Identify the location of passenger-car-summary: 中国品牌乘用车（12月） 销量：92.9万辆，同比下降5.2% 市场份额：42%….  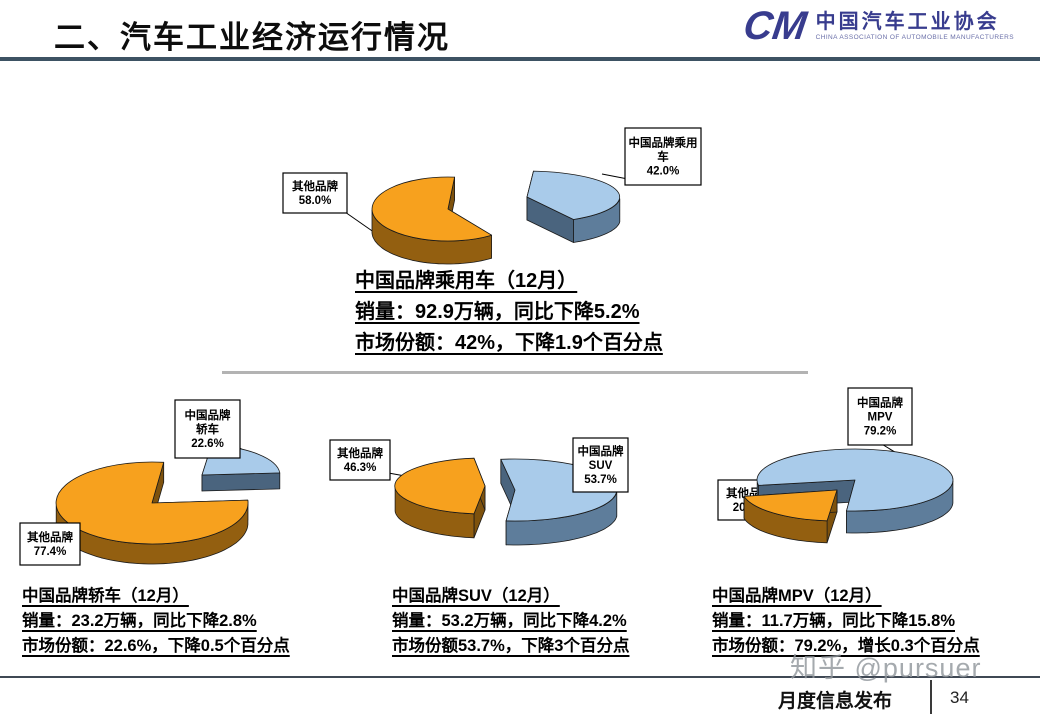
(509, 312).